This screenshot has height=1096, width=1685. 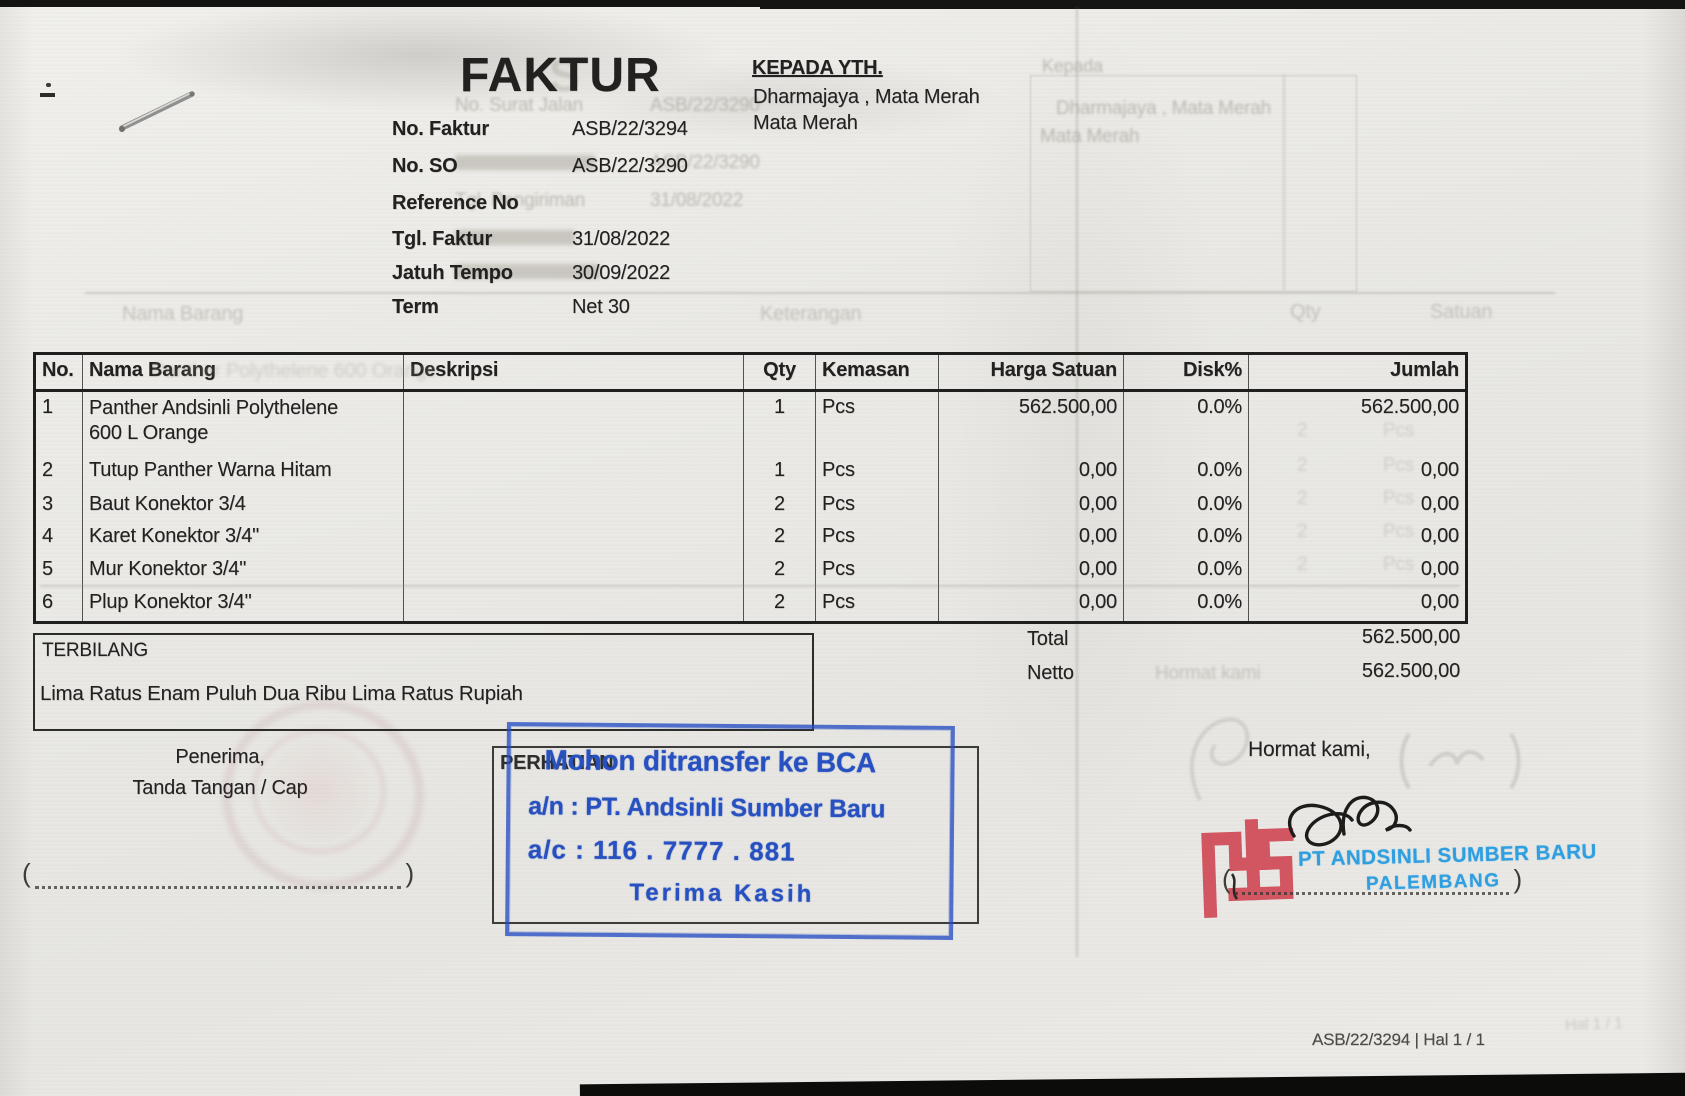 What do you see at coordinates (1372, 883) in the screenshot?
I see `dotted-rule` at bounding box center [1372, 883].